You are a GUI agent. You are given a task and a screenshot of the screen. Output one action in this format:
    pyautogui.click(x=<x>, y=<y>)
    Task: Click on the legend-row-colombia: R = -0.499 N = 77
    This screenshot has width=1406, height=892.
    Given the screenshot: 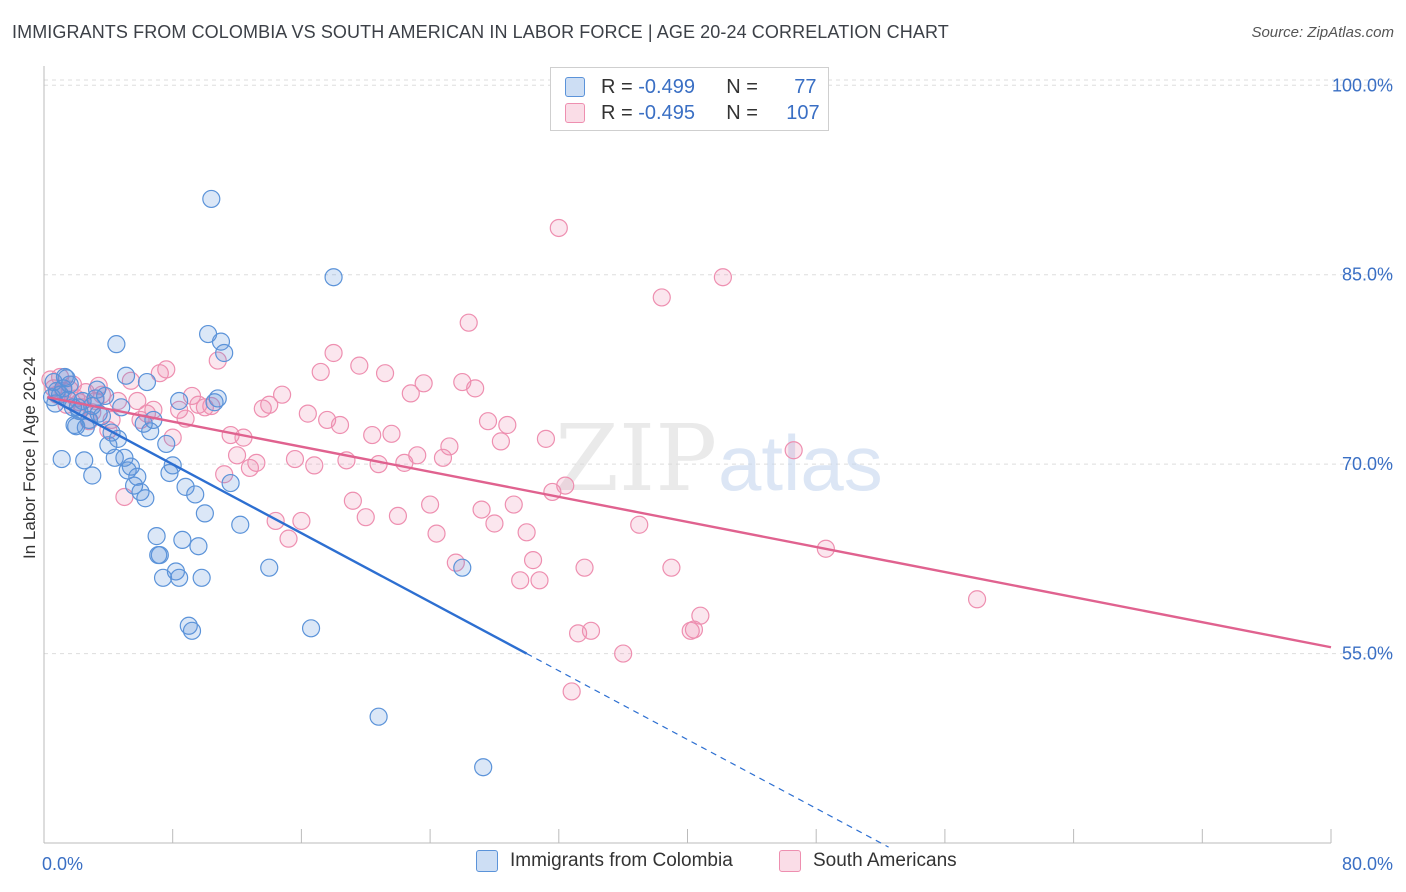 What is the action you would take?
    pyautogui.click(x=691, y=87)
    